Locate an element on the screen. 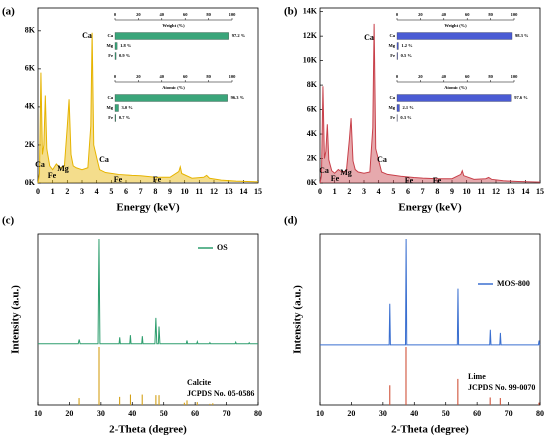 The image size is (550, 439). y-tick-label: 8K is located at coordinates (30, 30).